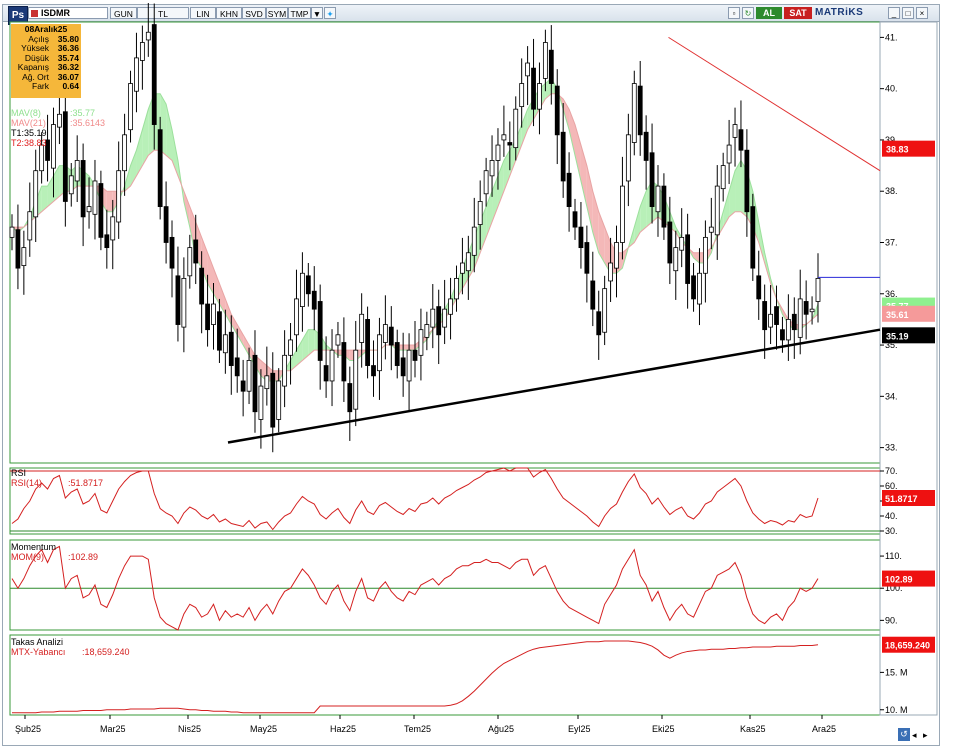  I want to click on minimize-icon: _, so click(894, 13).